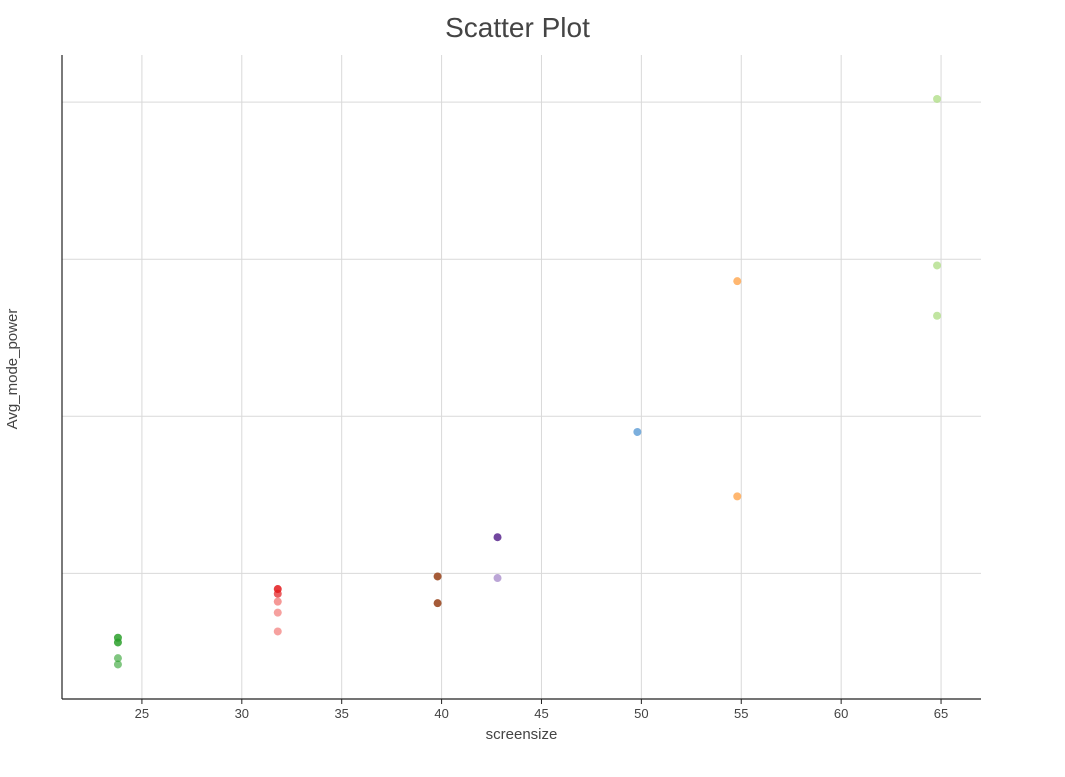  What do you see at coordinates (142, 713) in the screenshot?
I see `x-tick-label: 25` at bounding box center [142, 713].